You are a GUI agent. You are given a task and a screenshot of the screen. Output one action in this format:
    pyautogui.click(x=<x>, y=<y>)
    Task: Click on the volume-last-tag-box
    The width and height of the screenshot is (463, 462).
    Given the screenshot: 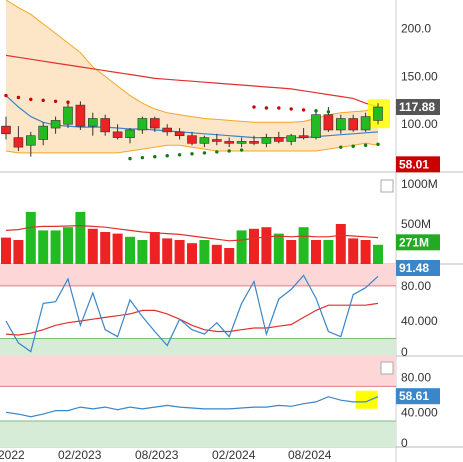 What is the action you would take?
    pyautogui.click(x=418, y=242)
    